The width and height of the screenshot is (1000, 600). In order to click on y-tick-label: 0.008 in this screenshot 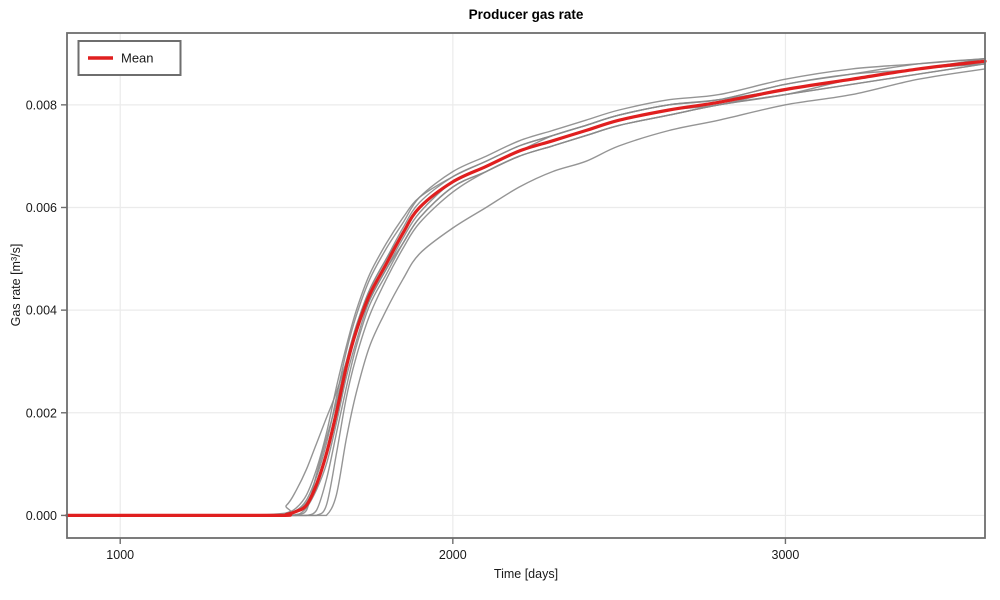, I will do `click(41, 105)`.